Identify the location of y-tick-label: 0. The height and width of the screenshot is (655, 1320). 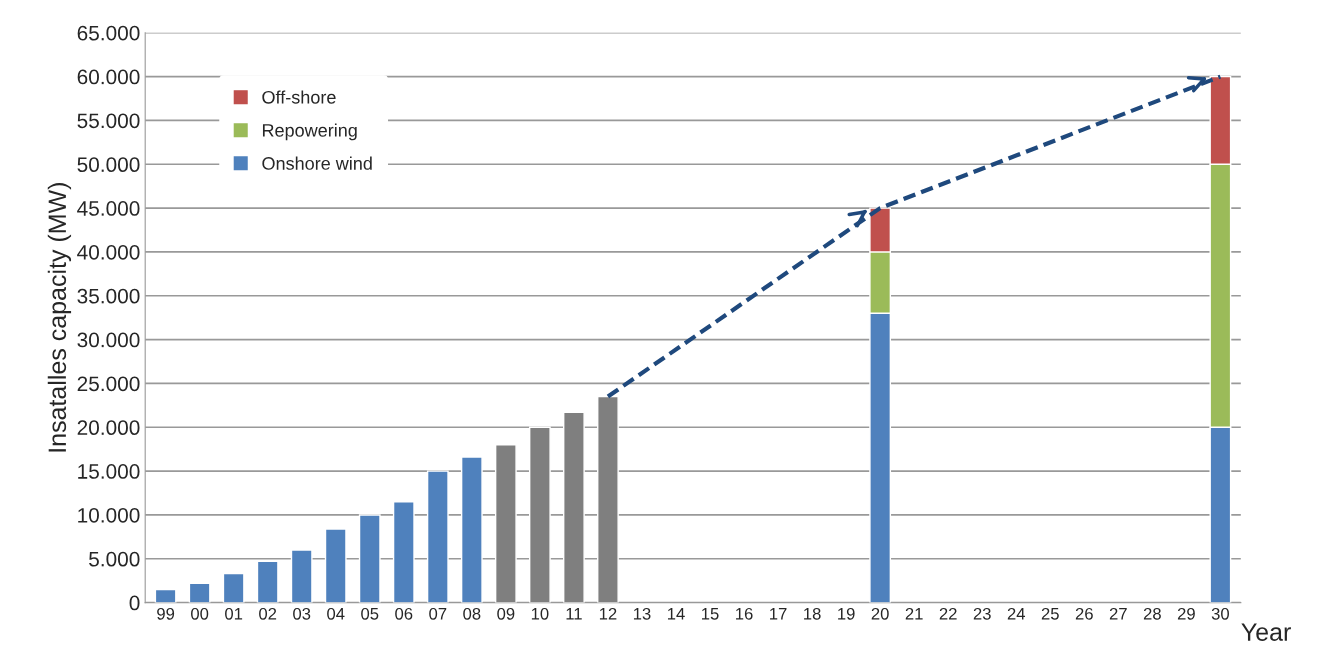
(134, 603).